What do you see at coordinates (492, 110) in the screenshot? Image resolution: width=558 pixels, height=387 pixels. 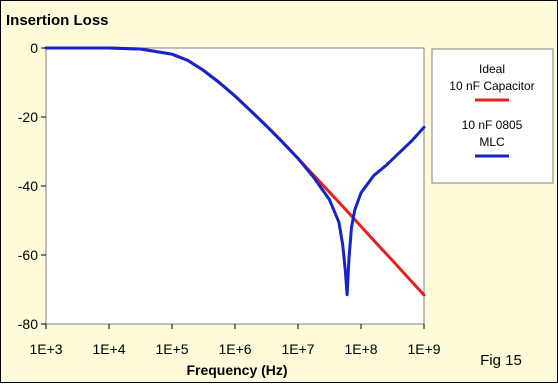 I see `legend-items: Ideal 10 nF Capacitor 10 nF 0805 MLC` at bounding box center [492, 110].